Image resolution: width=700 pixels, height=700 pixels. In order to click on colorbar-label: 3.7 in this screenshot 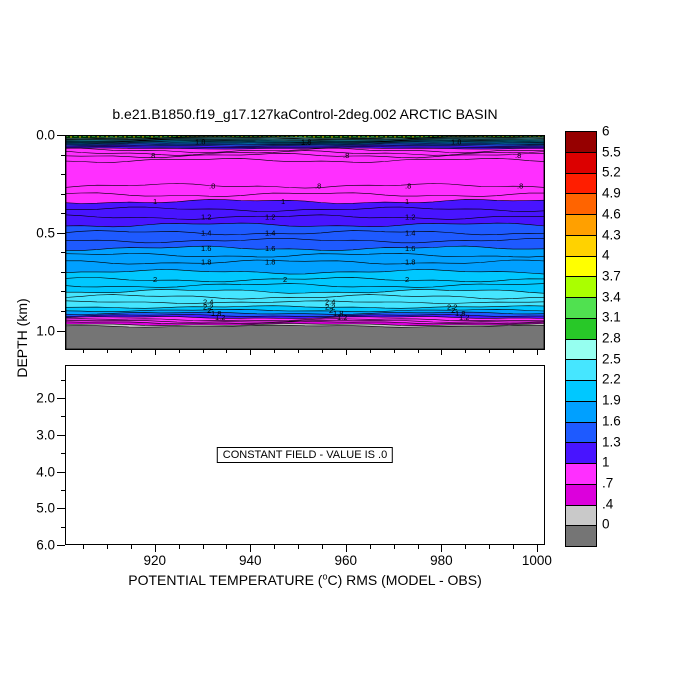, I will do `click(611, 276)`.